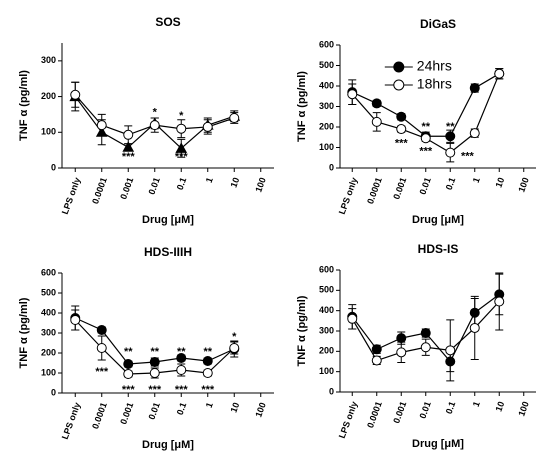  I want to click on chart-title: DiGaS, so click(438, 24).